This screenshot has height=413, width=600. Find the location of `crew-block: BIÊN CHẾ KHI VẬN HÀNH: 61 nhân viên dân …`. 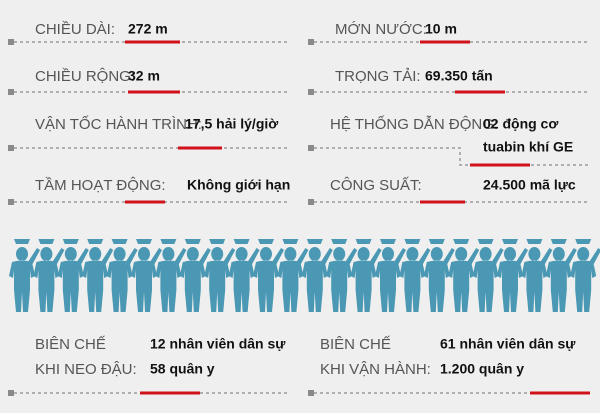

crew-block: BIÊN CHẾ KHI VẬN HÀNH: 61 nhân viên dân … is located at coordinates (449, 366).